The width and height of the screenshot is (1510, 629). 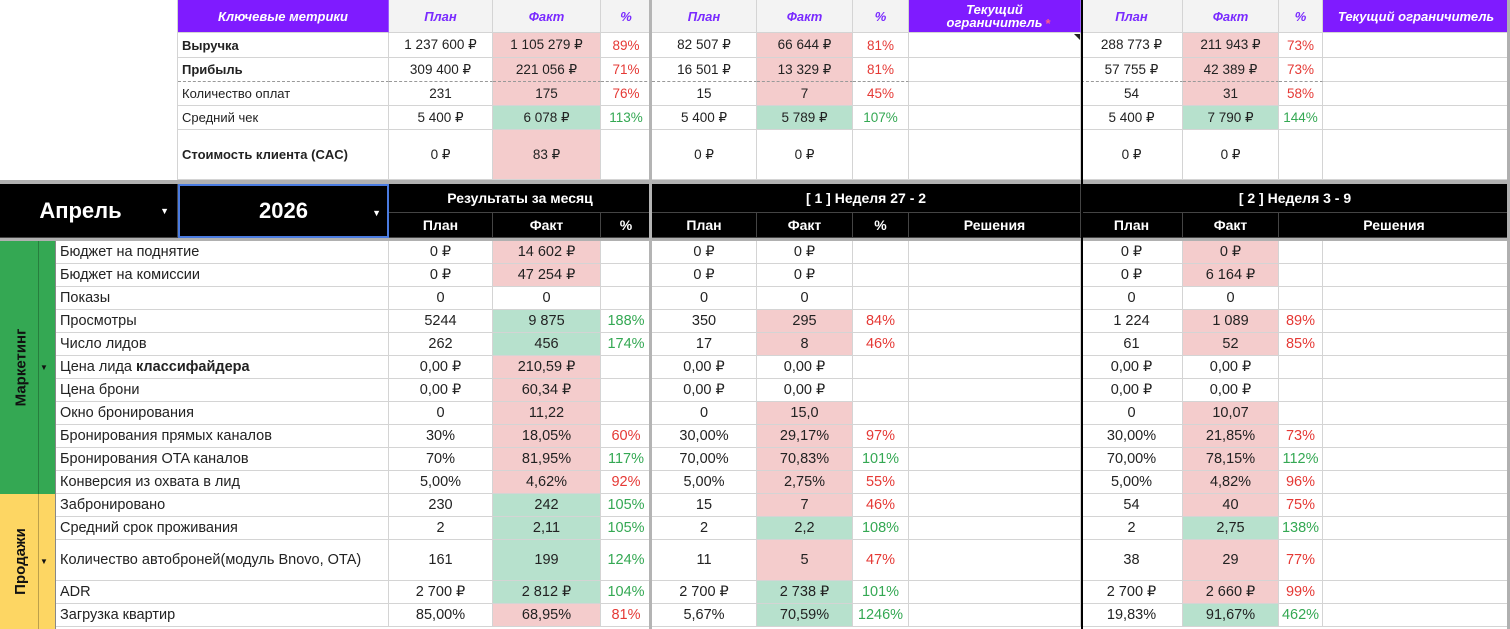 I want to click on row-value: 61, so click(x=1132, y=344).